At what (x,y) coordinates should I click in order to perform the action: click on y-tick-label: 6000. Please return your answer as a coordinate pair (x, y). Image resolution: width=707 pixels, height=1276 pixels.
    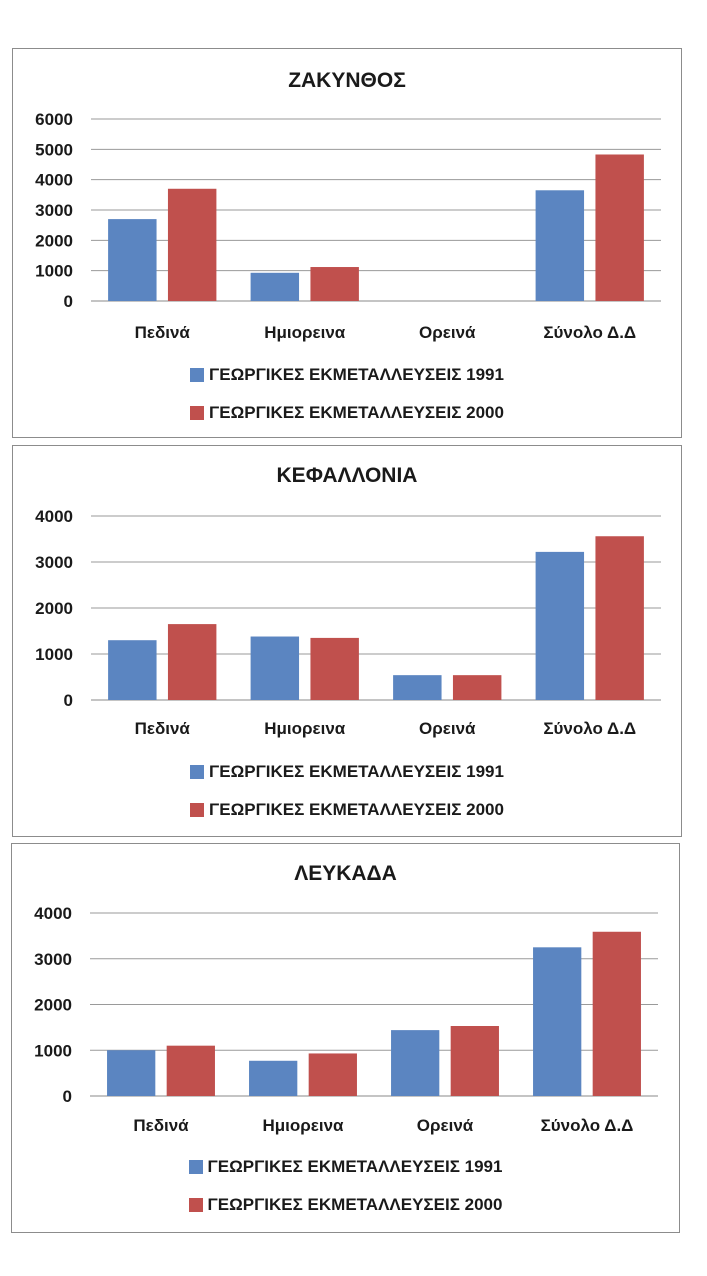
    Looking at the image, I should click on (54, 119).